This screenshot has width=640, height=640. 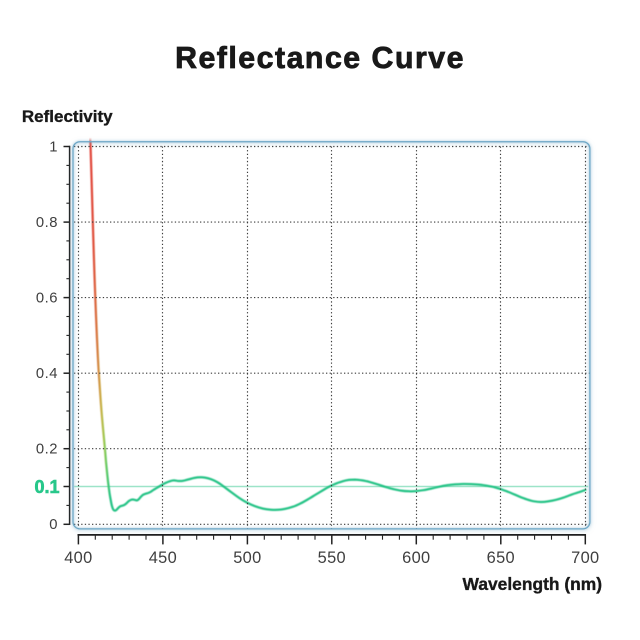 What do you see at coordinates (53, 525) in the screenshot?
I see `svg-text: 0` at bounding box center [53, 525].